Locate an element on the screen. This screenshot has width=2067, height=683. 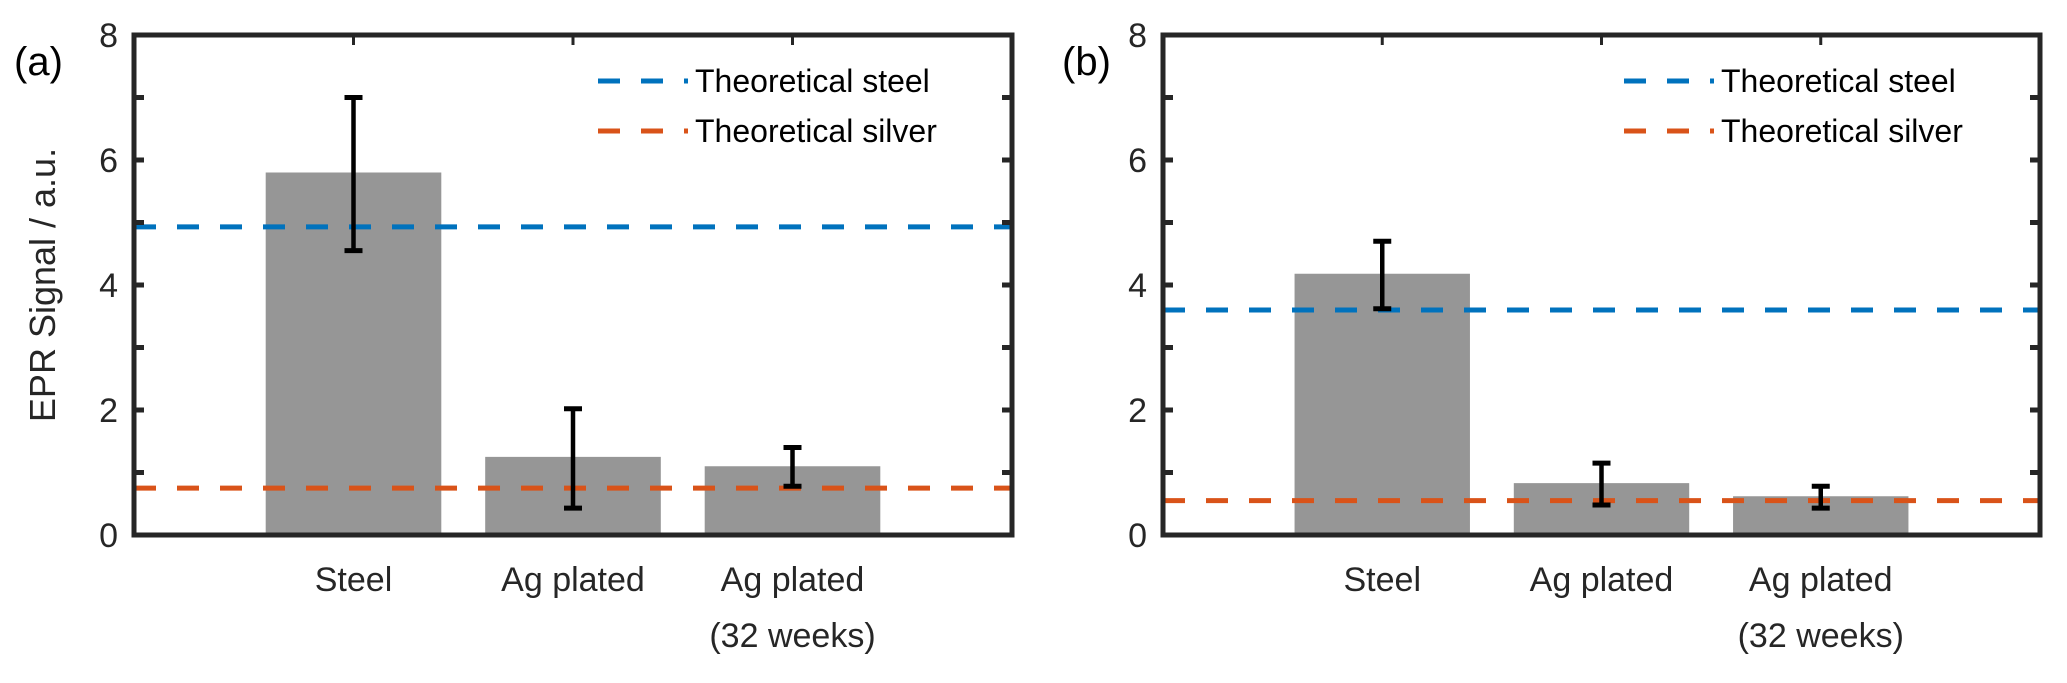
panel-label: (a) is located at coordinates (38, 62).